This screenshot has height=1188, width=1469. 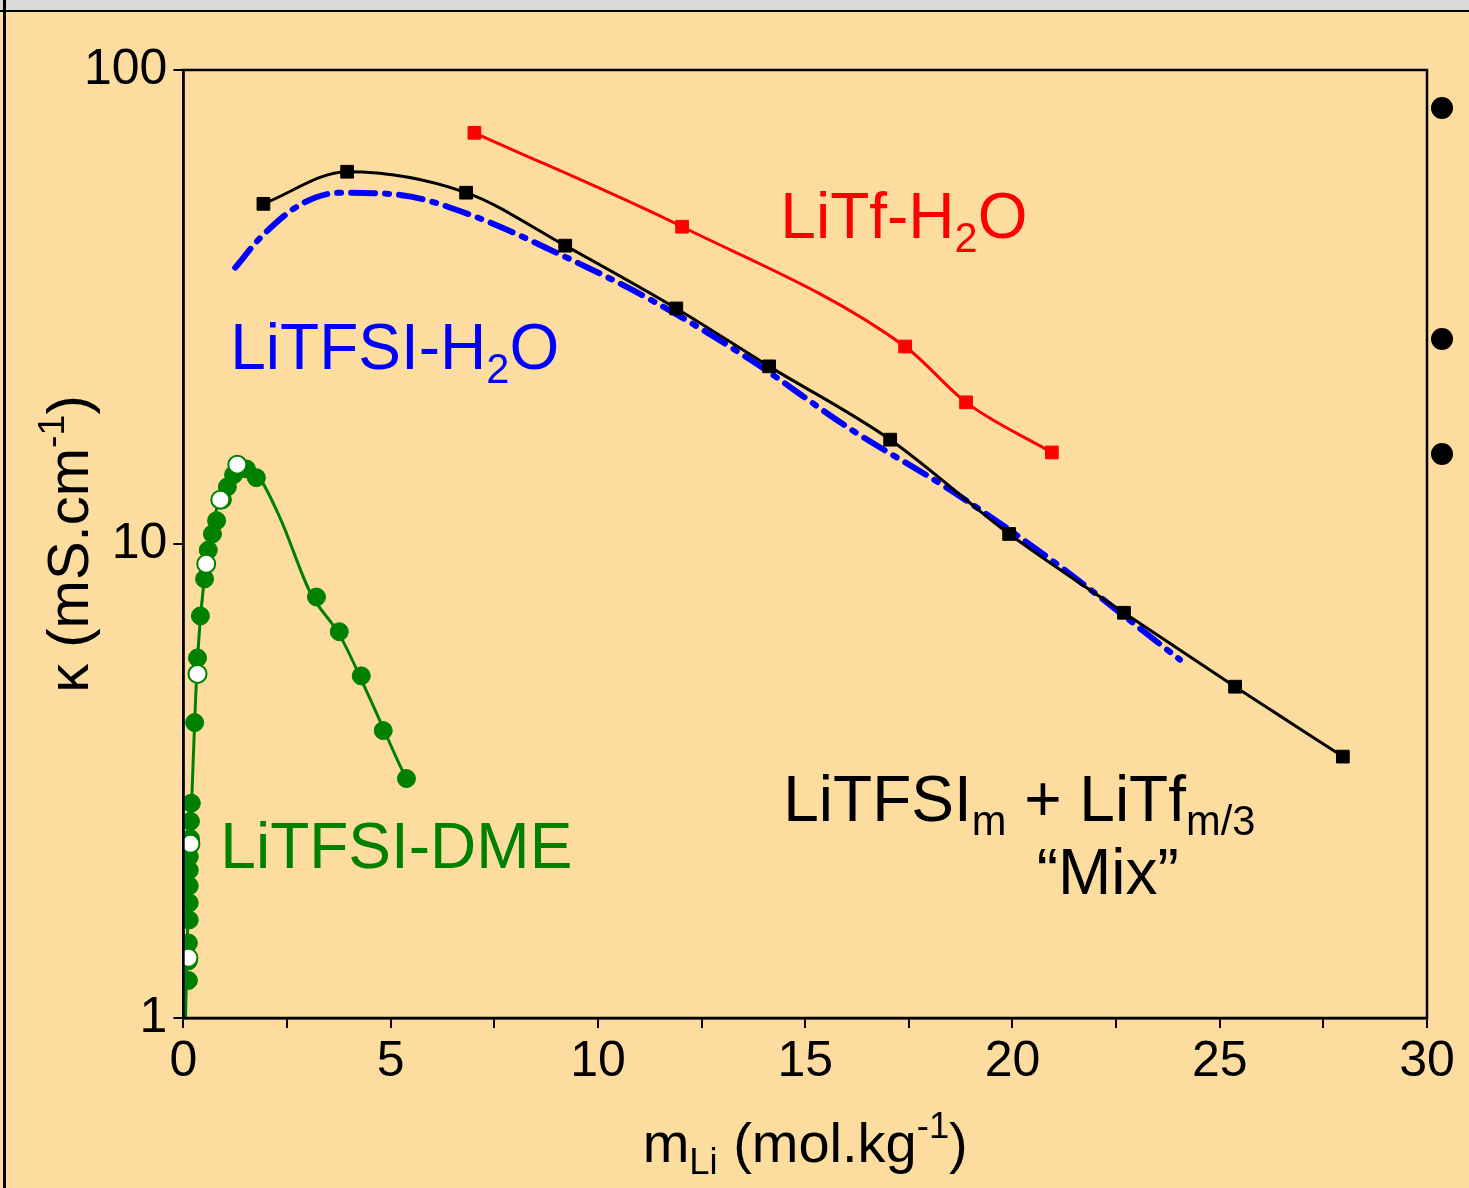 What do you see at coordinates (64, 544) in the screenshot?
I see `y-axis-title: κ (mS.cm-1)` at bounding box center [64, 544].